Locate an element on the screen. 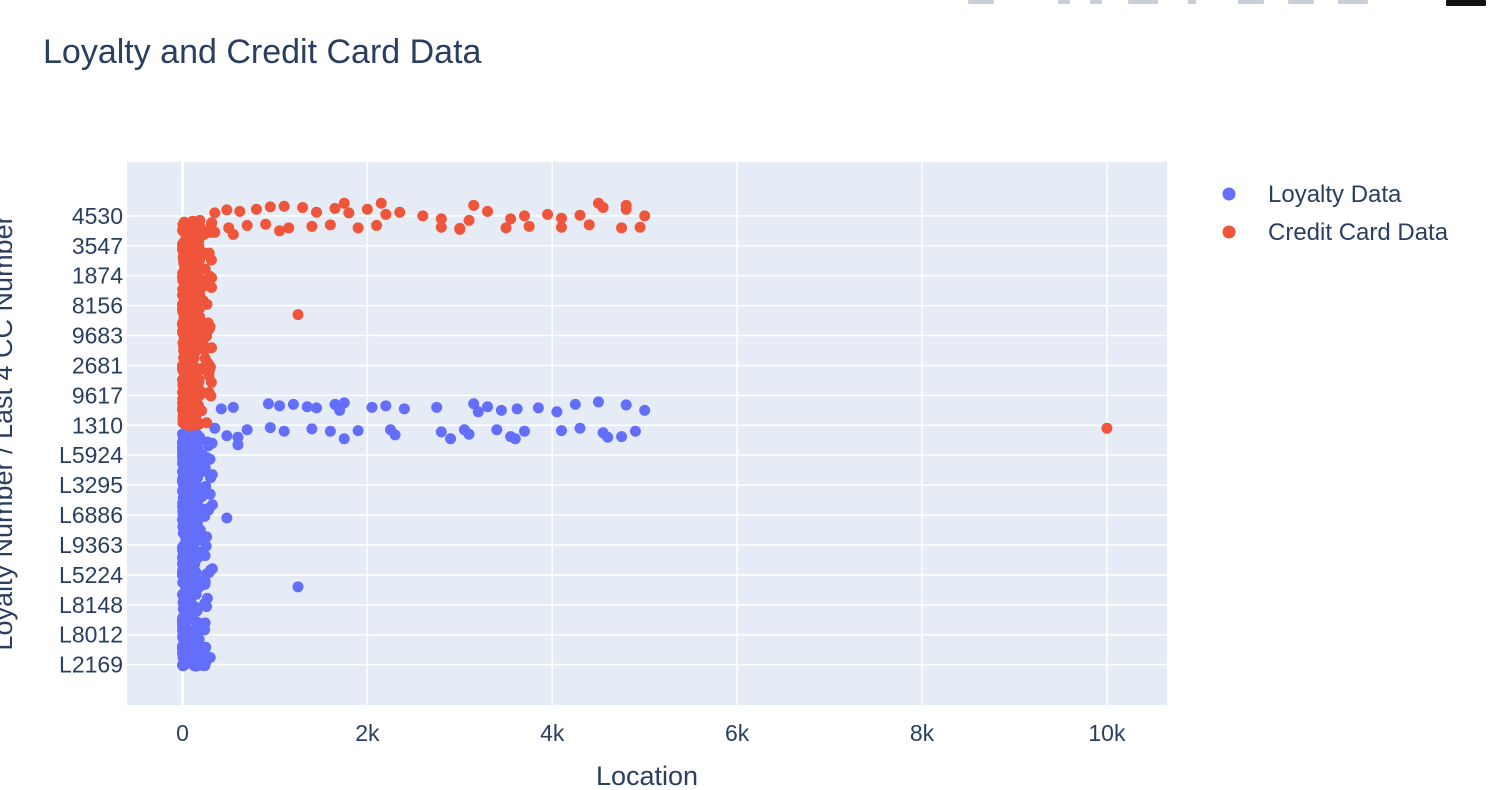 This screenshot has width=1488, height=790. modebar-toolbar is located at coordinates (1228, 4).